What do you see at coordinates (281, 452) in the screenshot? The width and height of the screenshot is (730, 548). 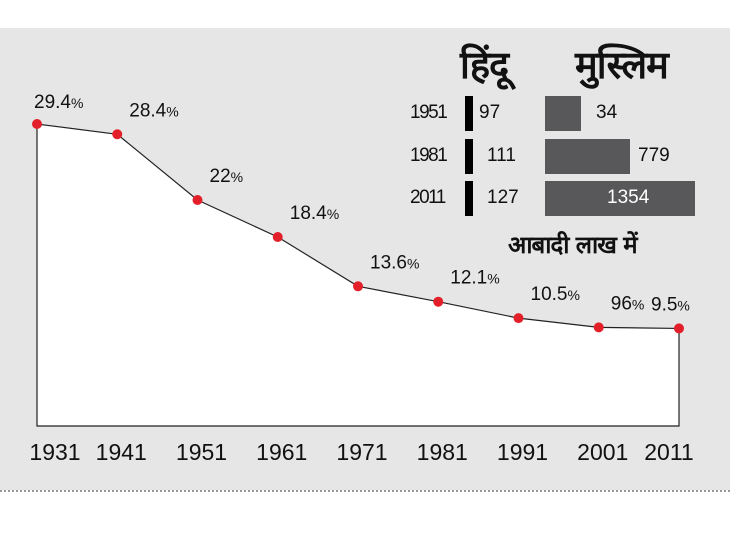 I see `x-tick-label: 1961` at bounding box center [281, 452].